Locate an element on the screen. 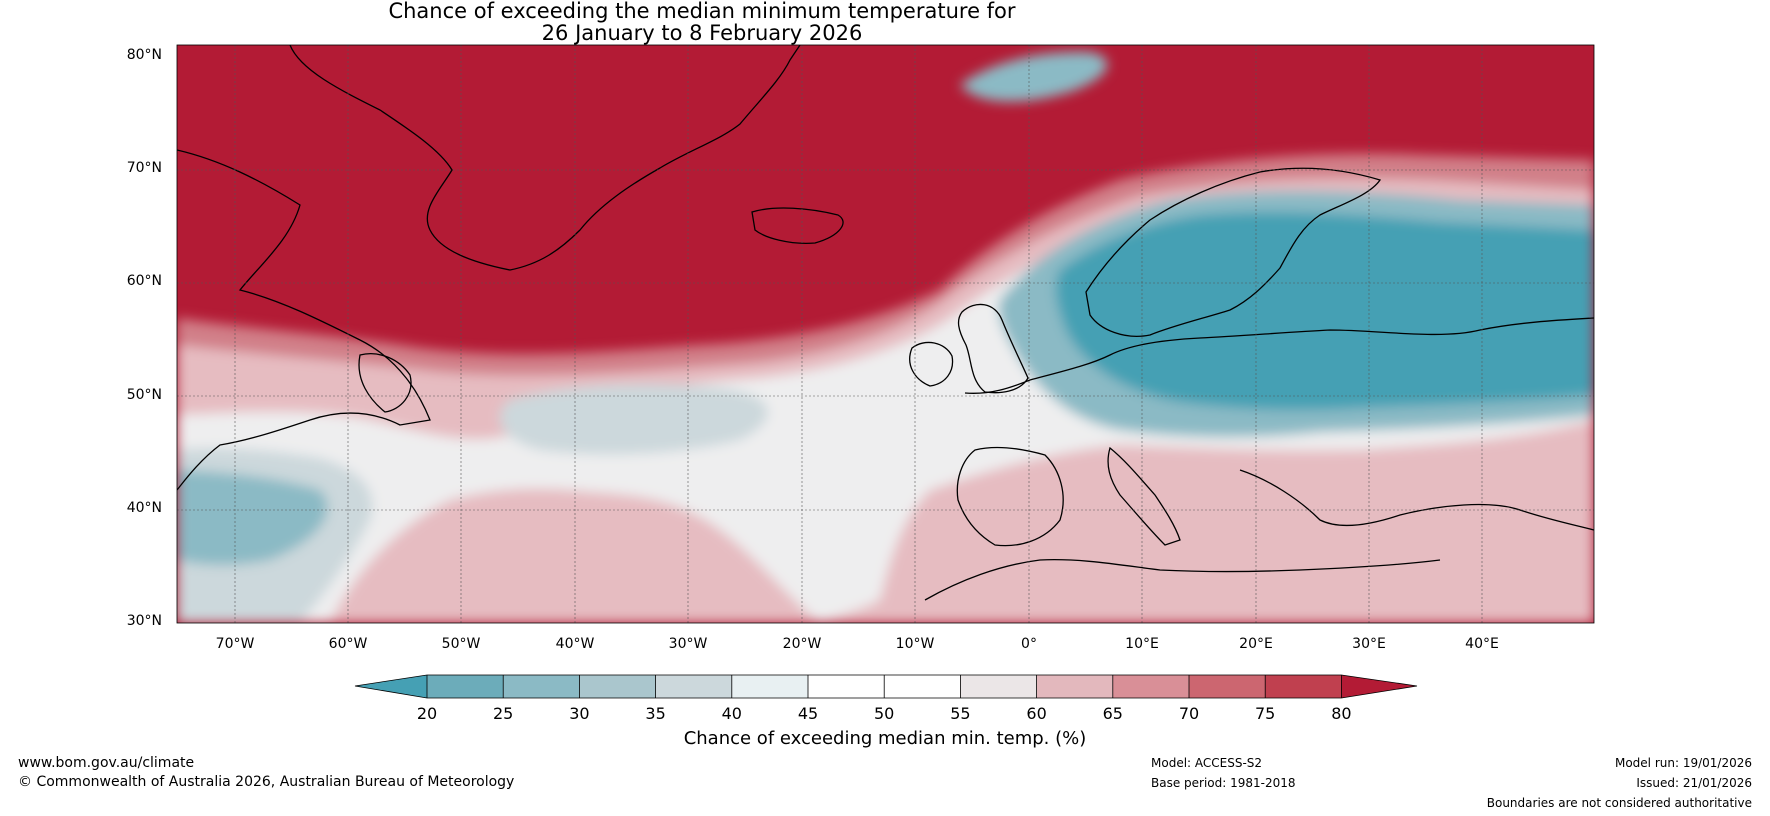 Image resolution: width=1770 pixels, height=816 pixels. lon-label-40e: 40°E is located at coordinates (1482, 644).